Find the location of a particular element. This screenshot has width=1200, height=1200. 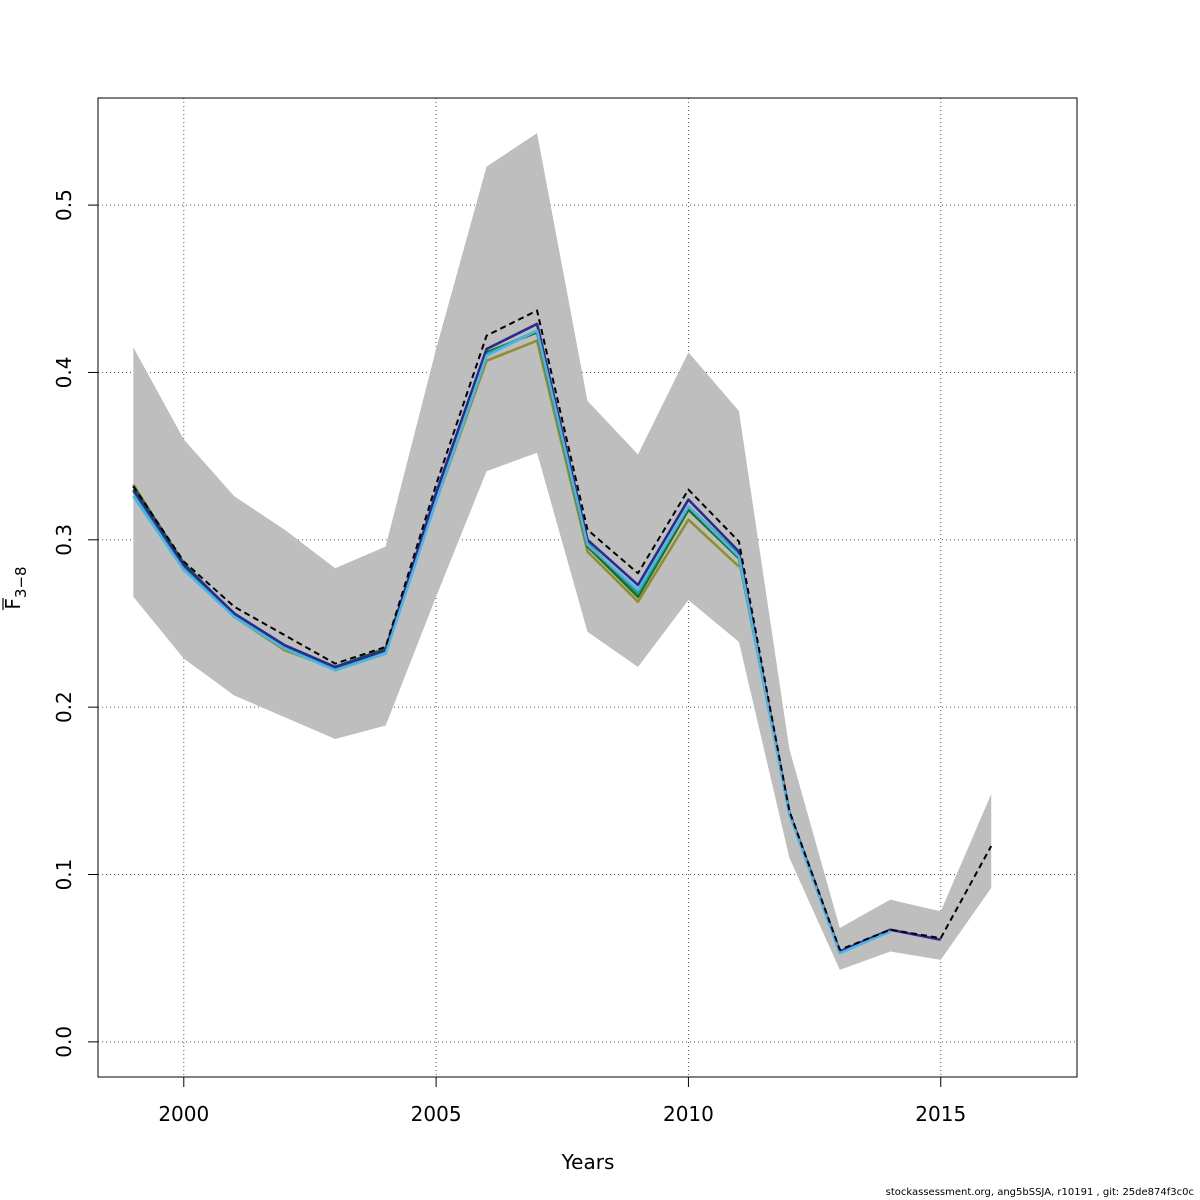

y-tick-label: 0.5 is located at coordinates (64, 205).